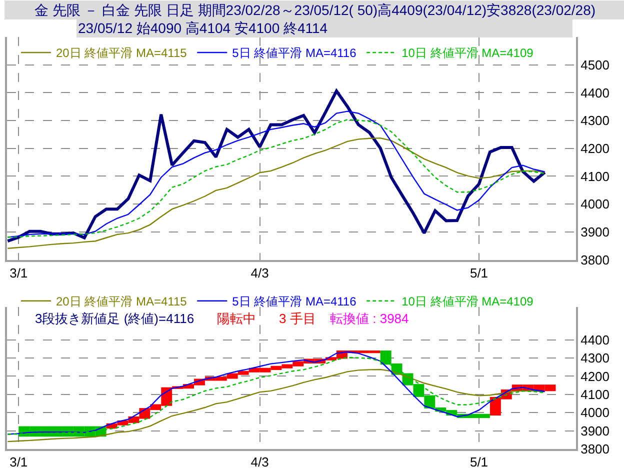  Describe the element at coordinates (315, 10) in the screenshot. I see `chart-title: 金 先限 － 白金 先限 日足 期間23/02/28～23/05/12( 50)高4409(23/04/12)安3828(23/02/28)` at that location.